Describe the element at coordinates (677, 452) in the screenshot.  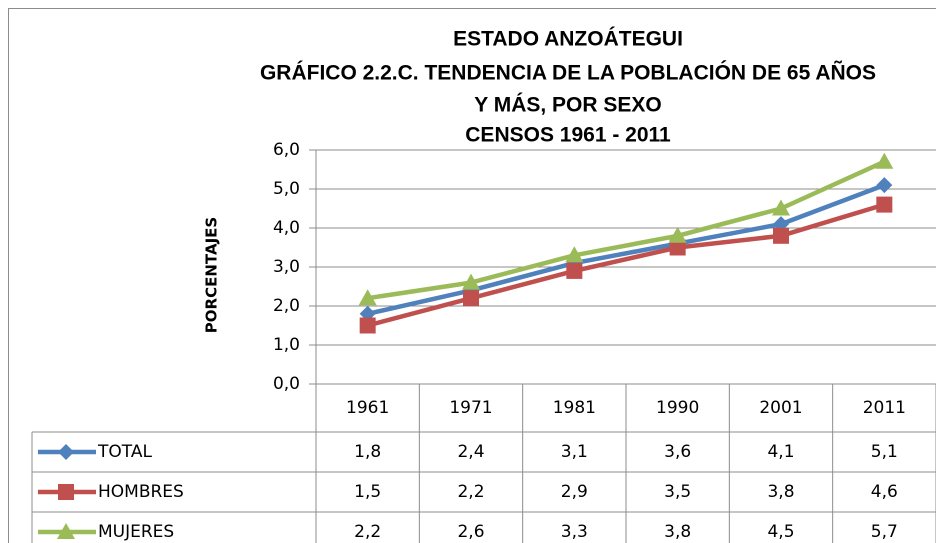
I see `table-value: 3,6` at that location.